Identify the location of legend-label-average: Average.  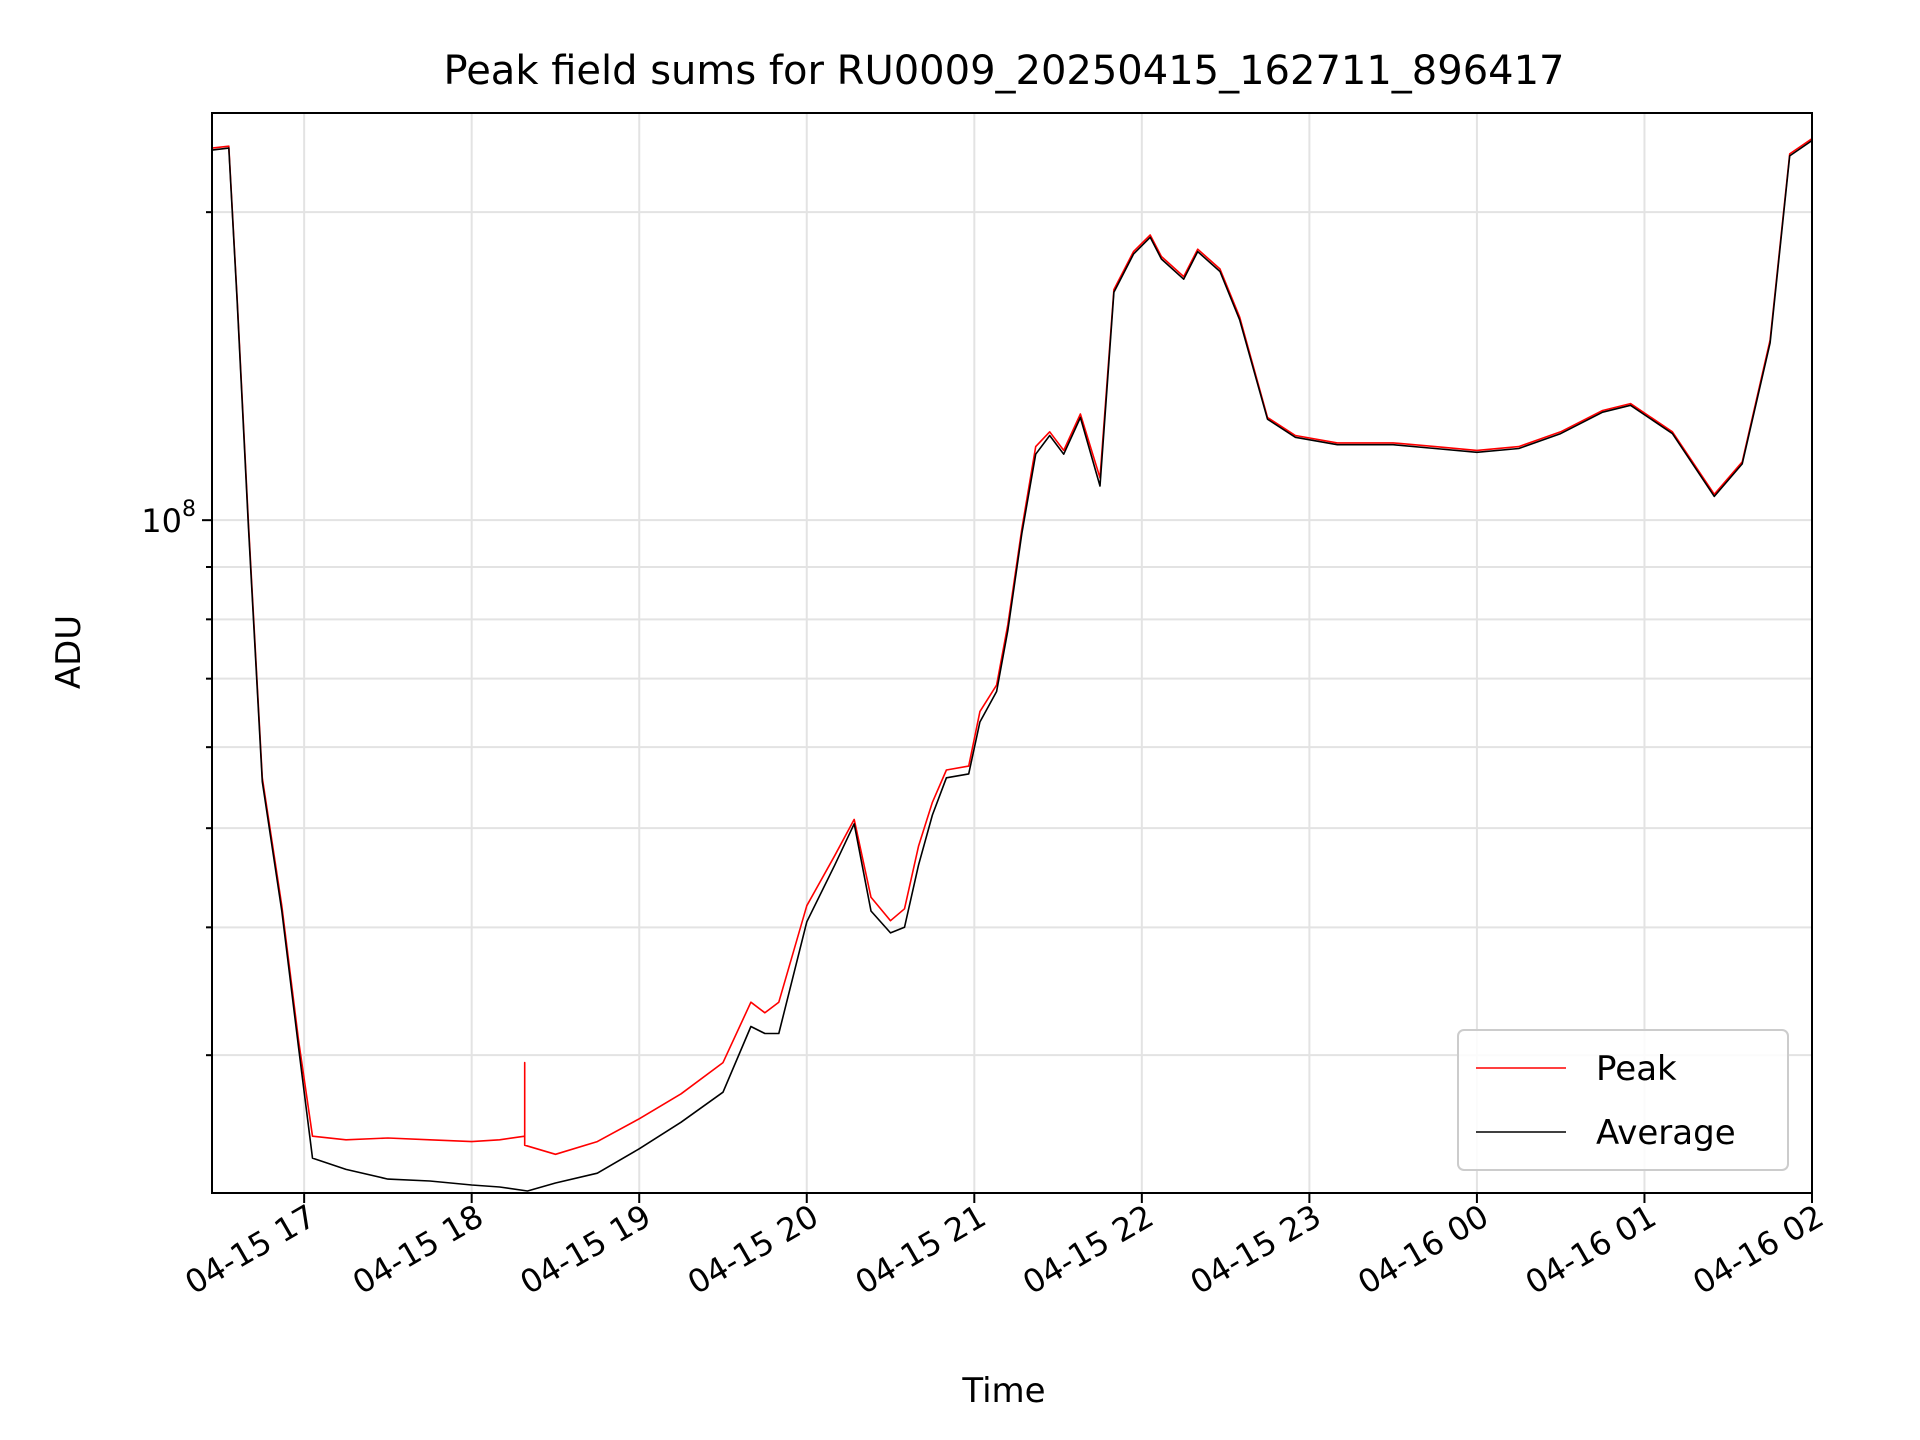
(1666, 1133).